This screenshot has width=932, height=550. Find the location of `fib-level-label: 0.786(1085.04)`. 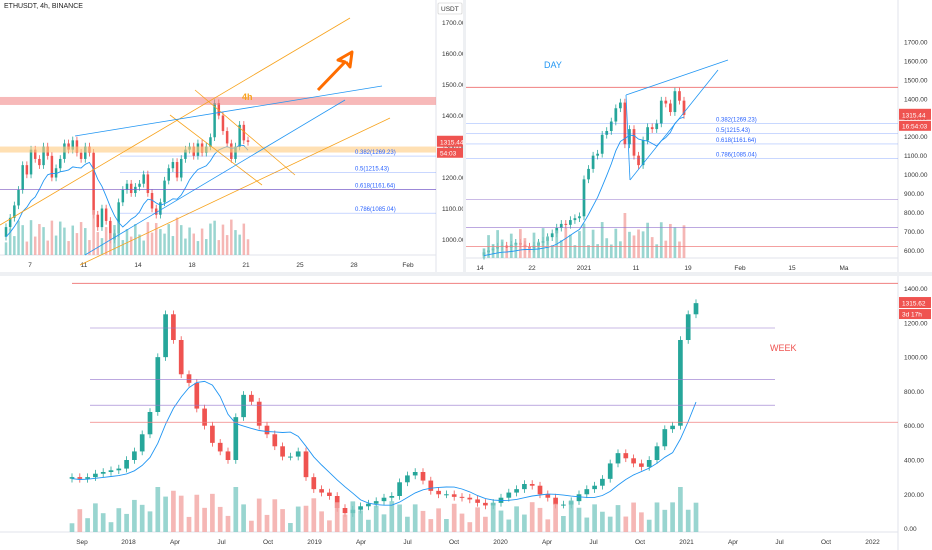

fib-level-label: 0.786(1085.04) is located at coordinates (736, 155).